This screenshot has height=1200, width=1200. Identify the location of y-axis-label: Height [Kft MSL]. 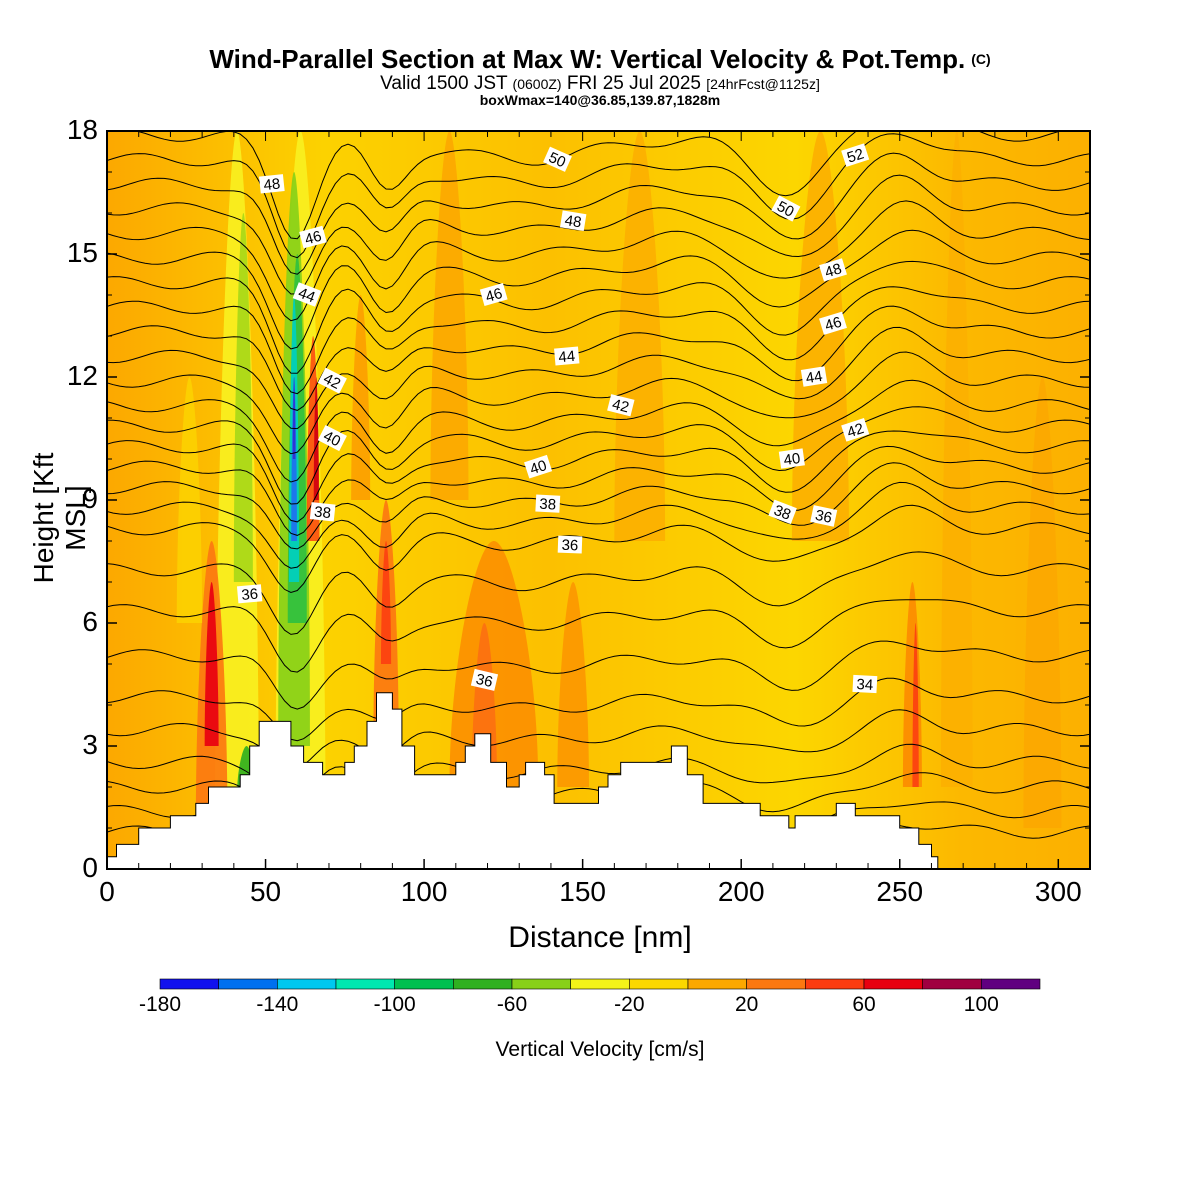
(59, 518).